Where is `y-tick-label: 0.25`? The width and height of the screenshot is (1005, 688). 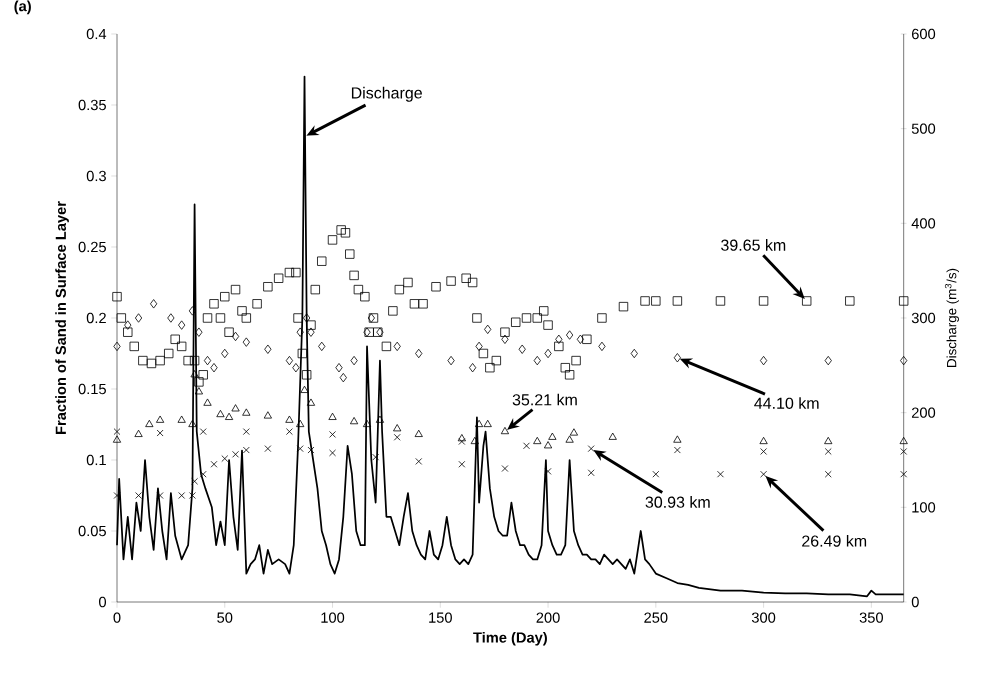 y-tick-label: 0.25 is located at coordinates (92, 247).